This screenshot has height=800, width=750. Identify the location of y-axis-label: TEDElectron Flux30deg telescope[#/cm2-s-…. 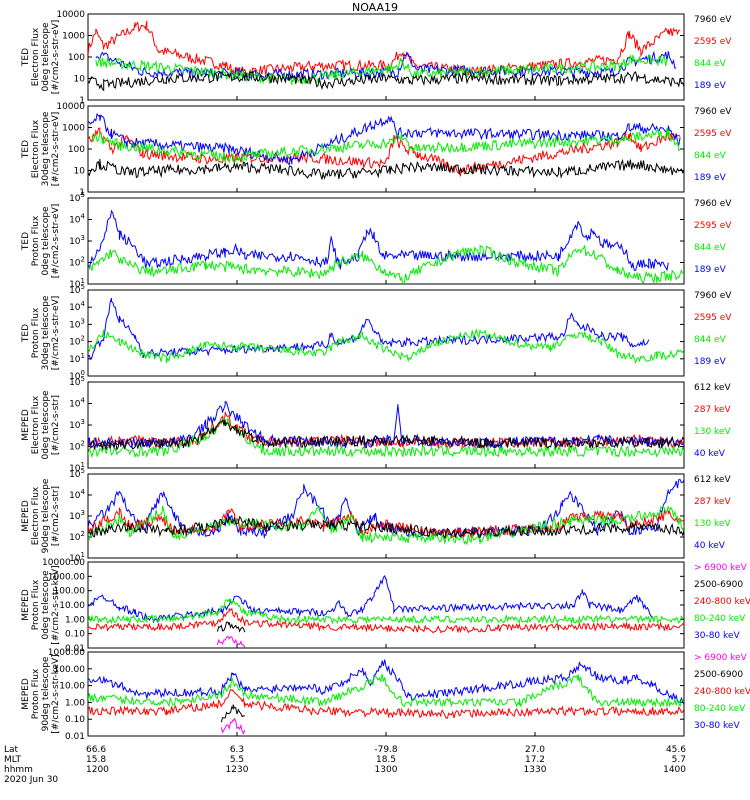
(41, 148).